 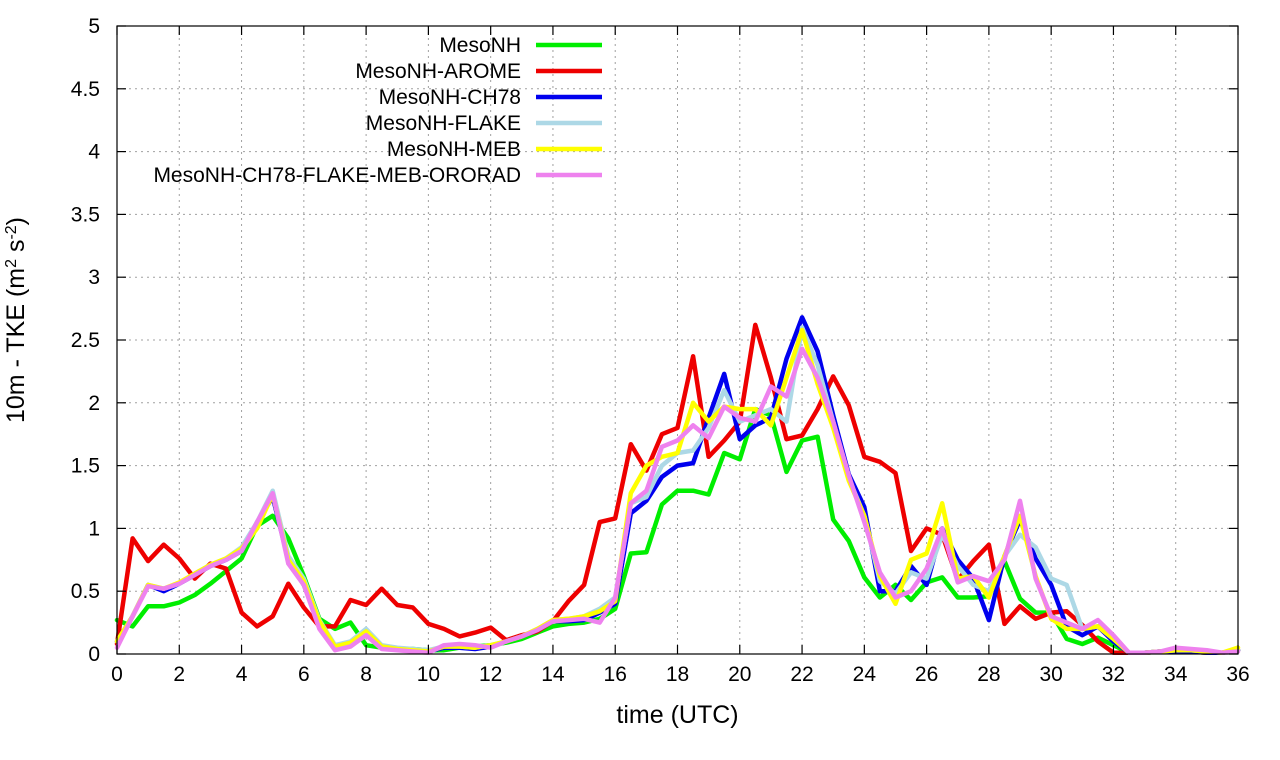 What do you see at coordinates (450, 97) in the screenshot?
I see `legend-label: MesoNH-CH78` at bounding box center [450, 97].